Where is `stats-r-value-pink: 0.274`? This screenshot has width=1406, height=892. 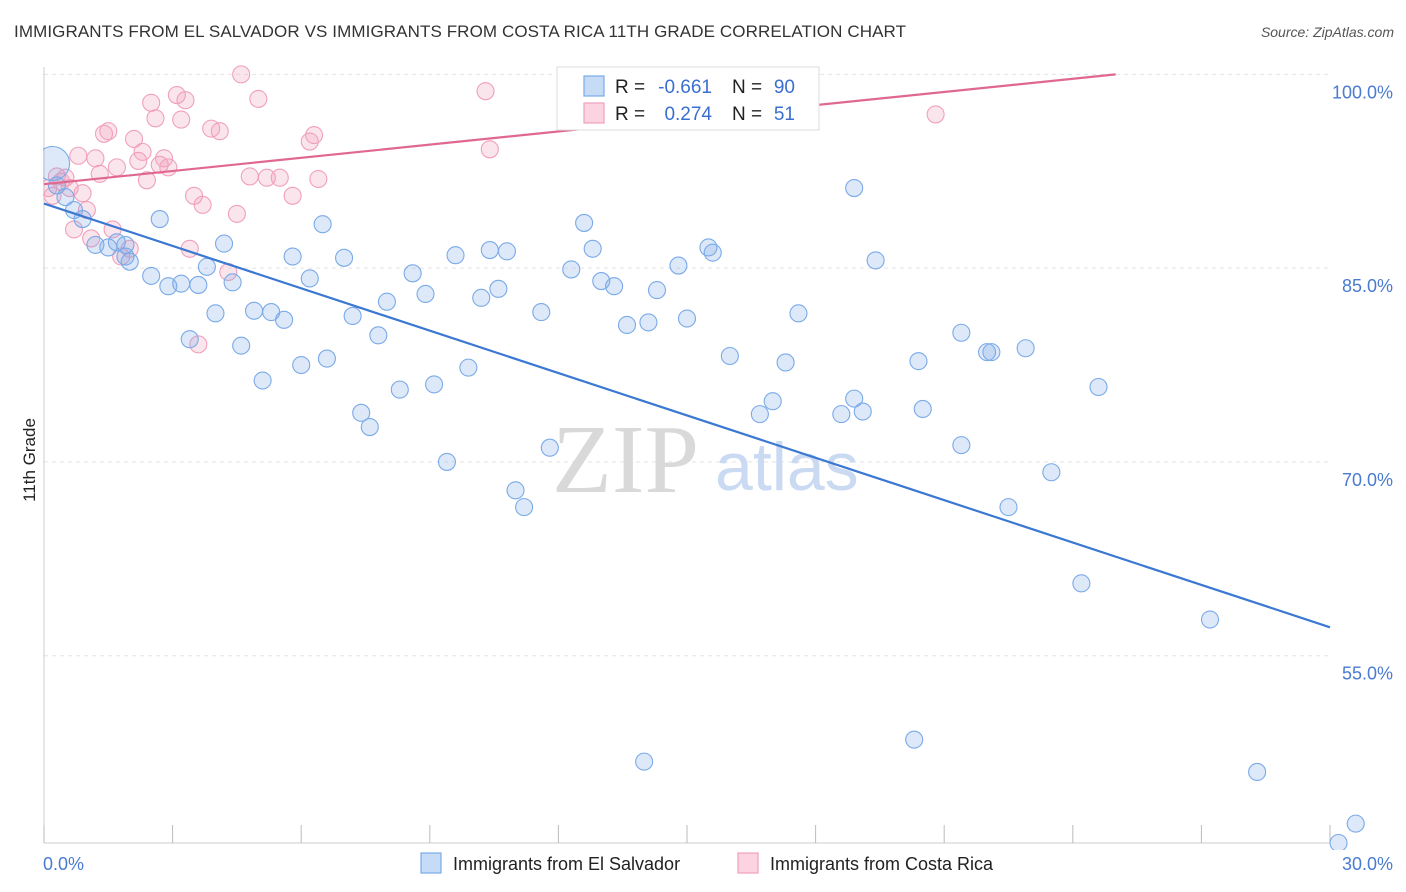 stats-r-value-pink: 0.274 is located at coordinates (688, 114).